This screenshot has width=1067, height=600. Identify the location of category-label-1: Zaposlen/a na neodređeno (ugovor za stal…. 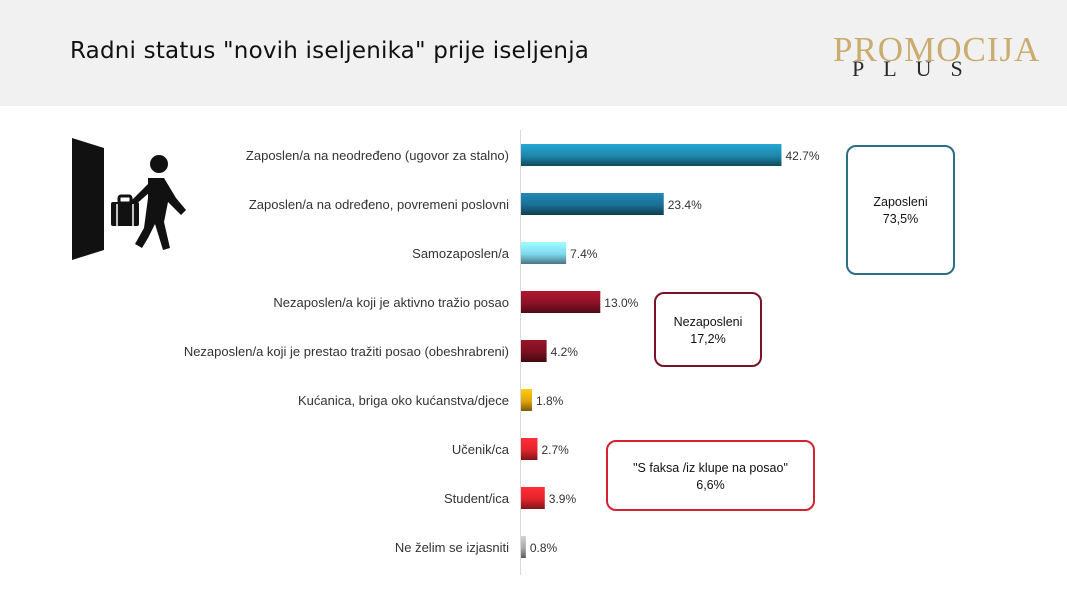
(377, 155).